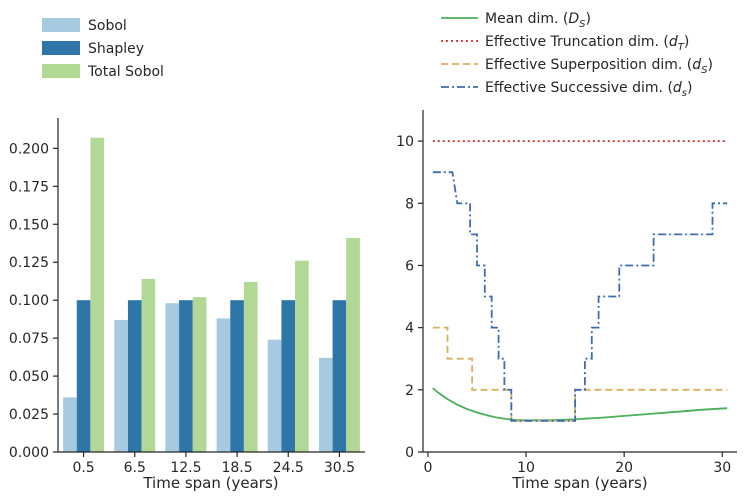 The width and height of the screenshot is (748, 498). What do you see at coordinates (684, 93) in the screenshot?
I see `legend-label-sub: s` at bounding box center [684, 93].